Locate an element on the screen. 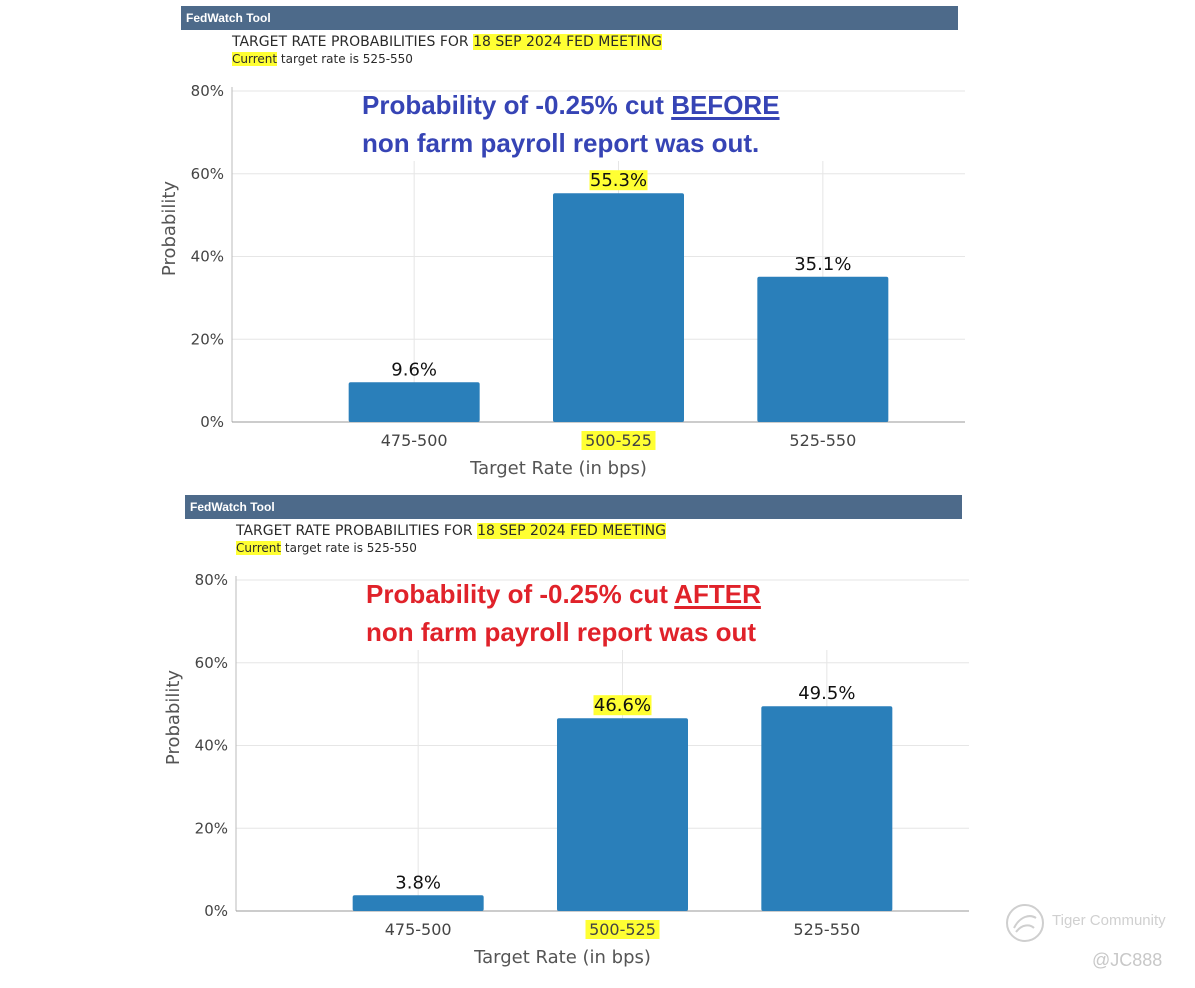  annotation-keyword: BEFORE is located at coordinates (725, 105).